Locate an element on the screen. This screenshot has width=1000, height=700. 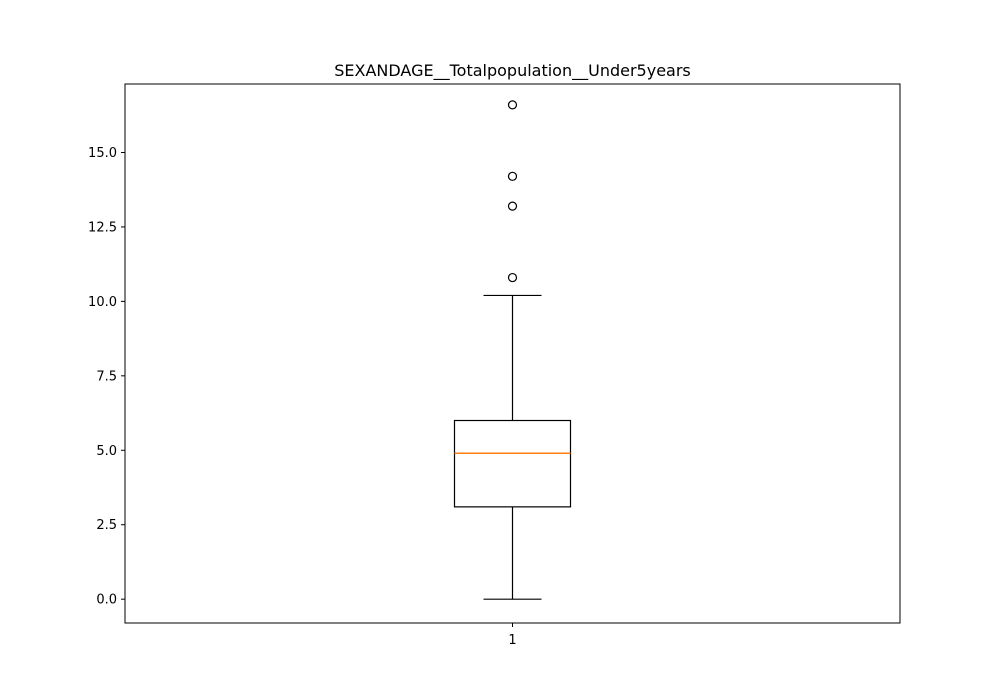
iqr-box is located at coordinates (512, 463).